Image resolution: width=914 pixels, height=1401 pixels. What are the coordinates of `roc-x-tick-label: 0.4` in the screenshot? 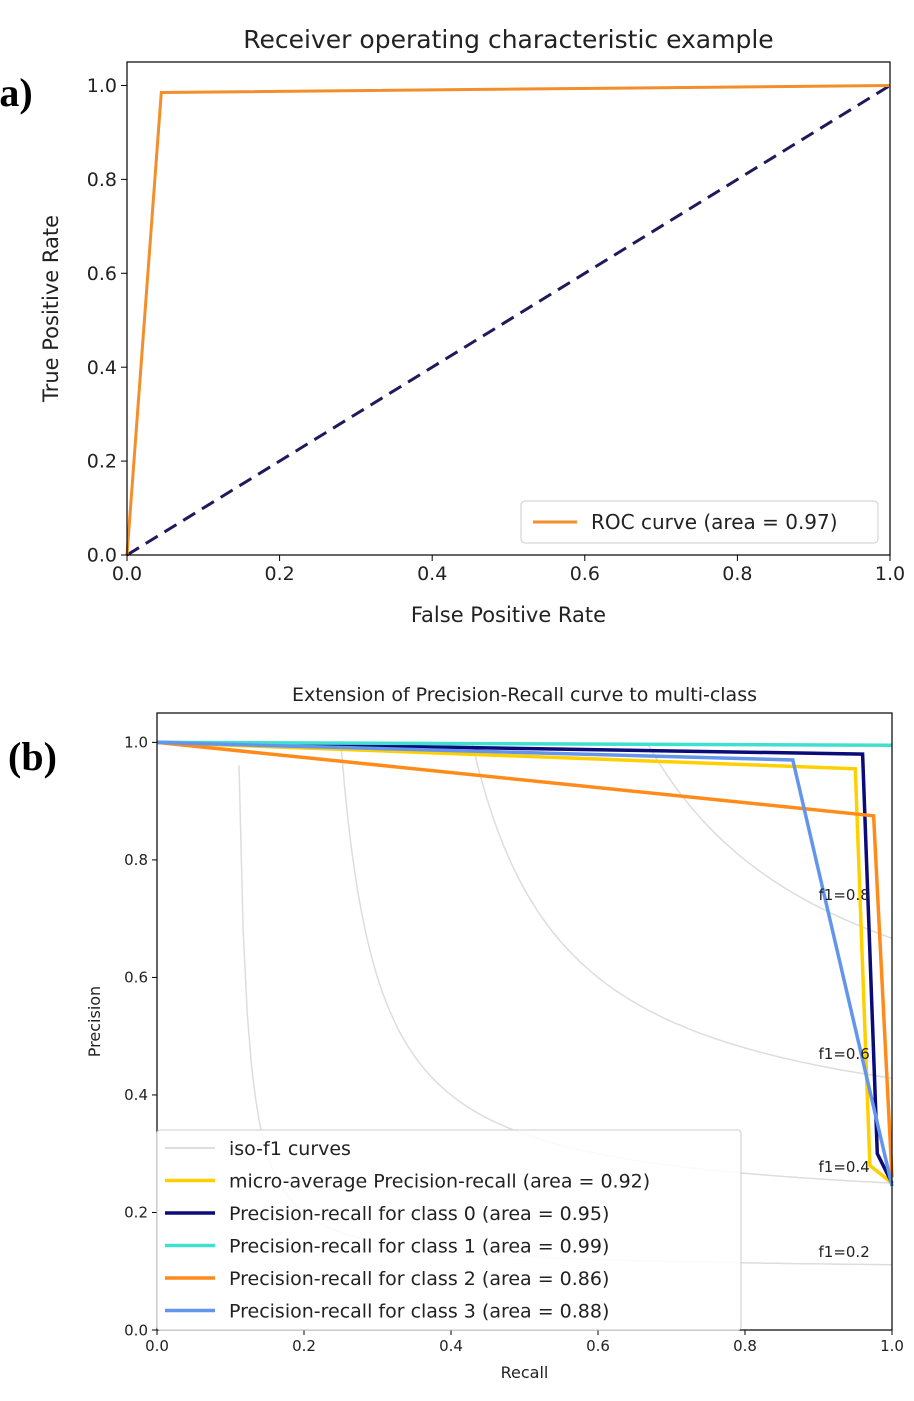 It's located at (432, 574).